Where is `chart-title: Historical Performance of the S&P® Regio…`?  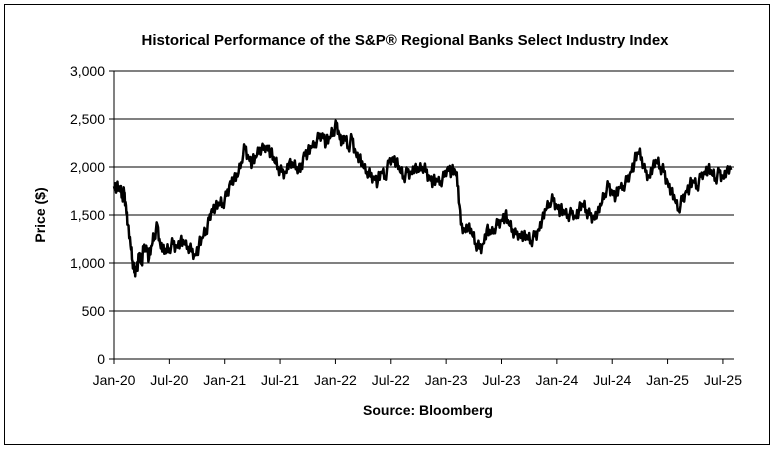
chart-title: Historical Performance of the S&P® Regio… is located at coordinates (405, 40).